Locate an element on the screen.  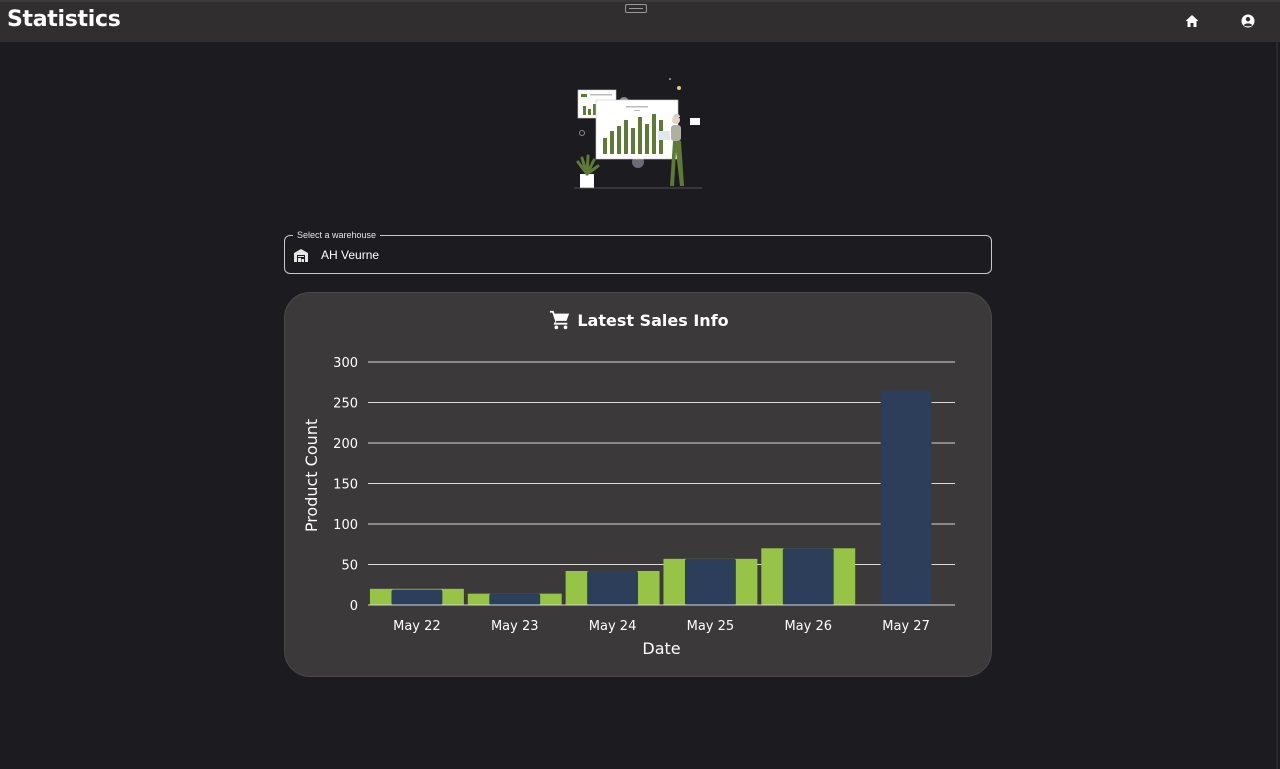
warehouse-icon is located at coordinates (301, 255).